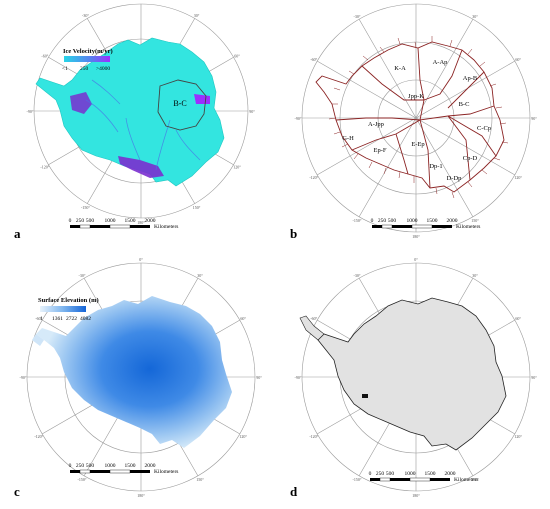 This screenshot has height=509, width=550. What do you see at coordinates (38, 318) in the screenshot?
I see `longitude-label-c-10: -60°` at bounding box center [38, 318].